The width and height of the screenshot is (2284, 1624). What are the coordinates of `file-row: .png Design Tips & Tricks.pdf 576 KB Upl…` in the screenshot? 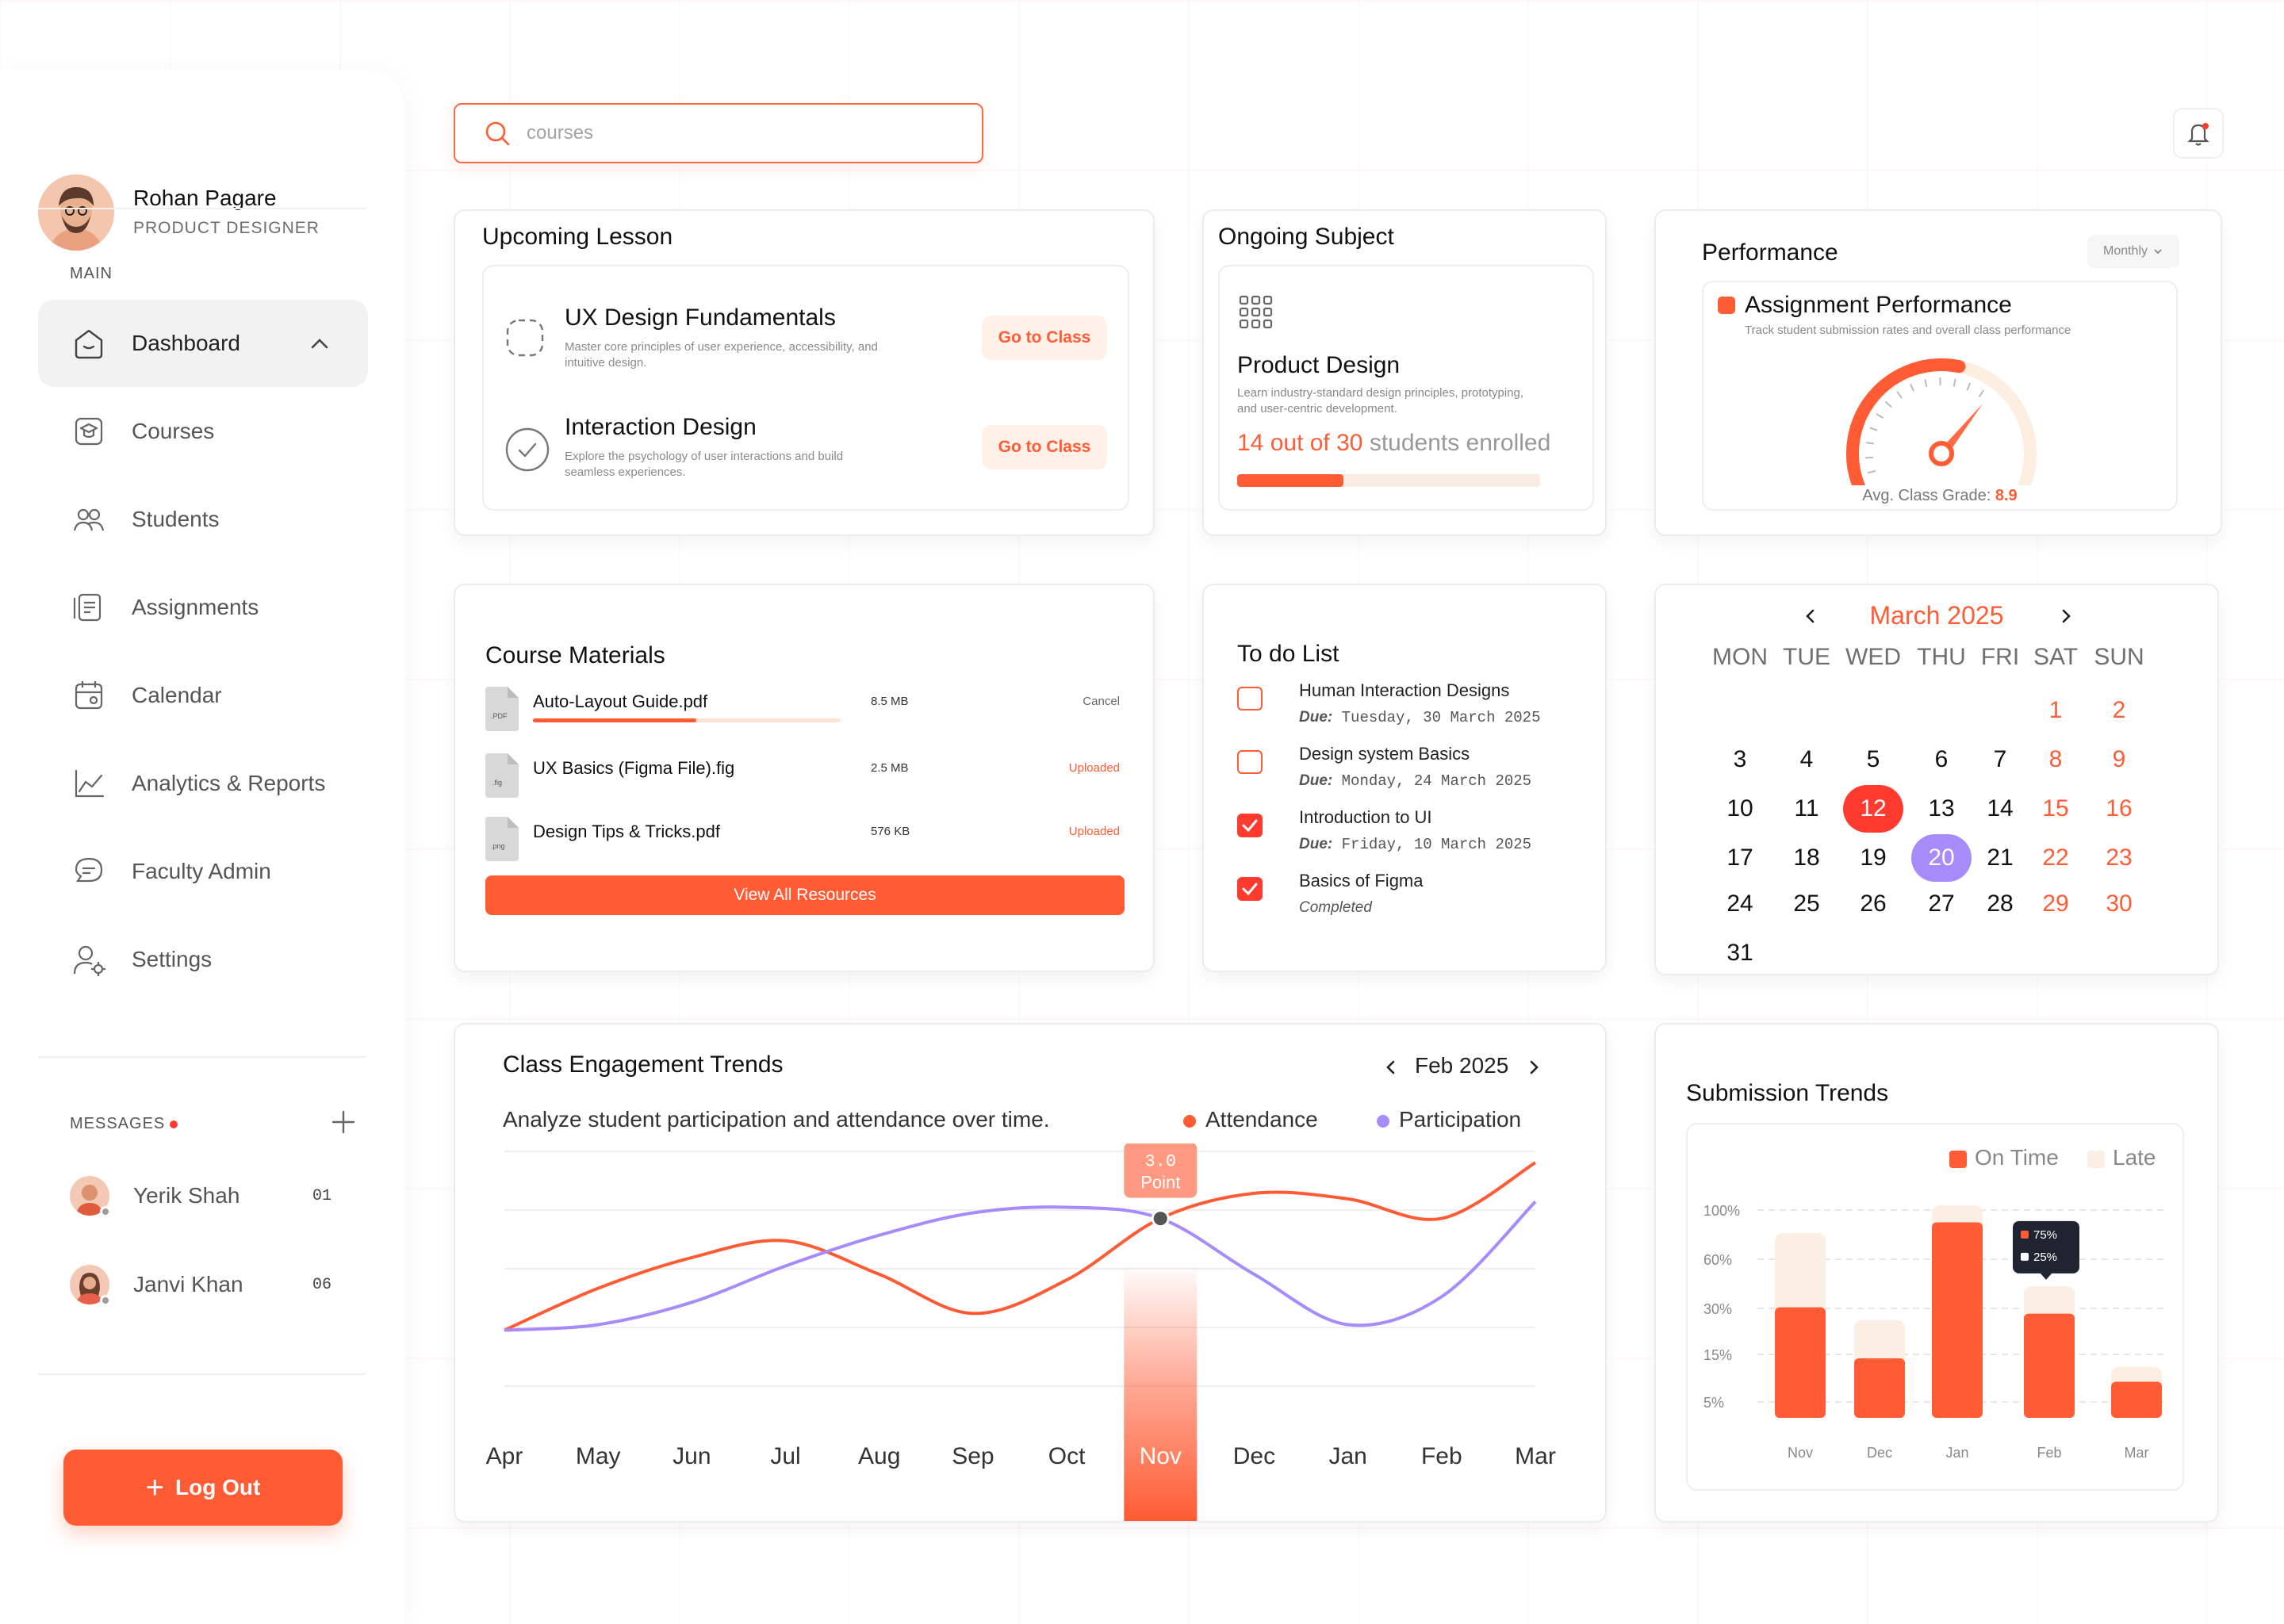 It's located at (802, 841).